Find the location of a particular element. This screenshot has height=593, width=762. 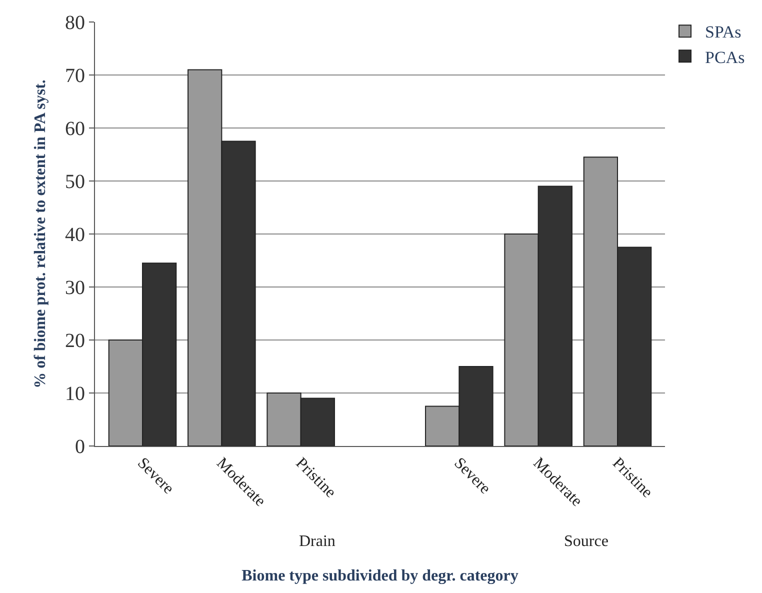

y-tick-label: 50 is located at coordinates (75, 182).